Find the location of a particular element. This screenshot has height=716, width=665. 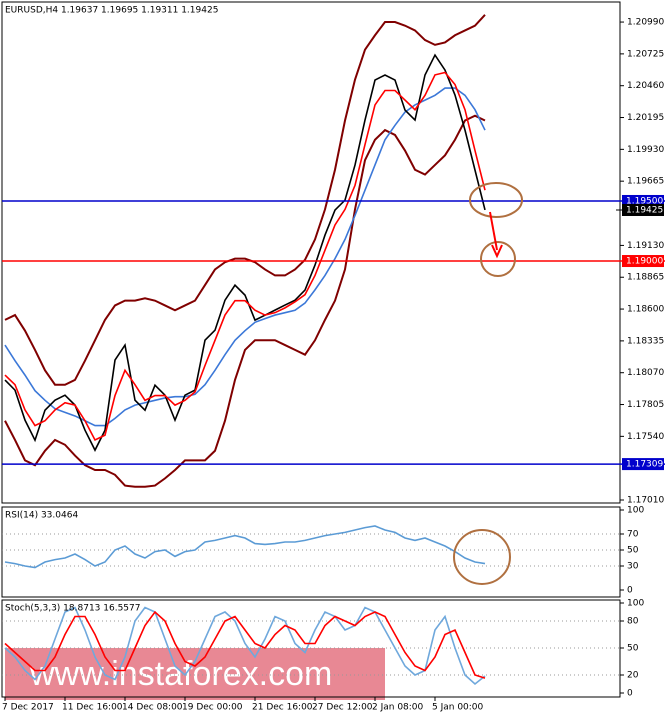

annotation-arrowhead is located at coordinates (497, 251).